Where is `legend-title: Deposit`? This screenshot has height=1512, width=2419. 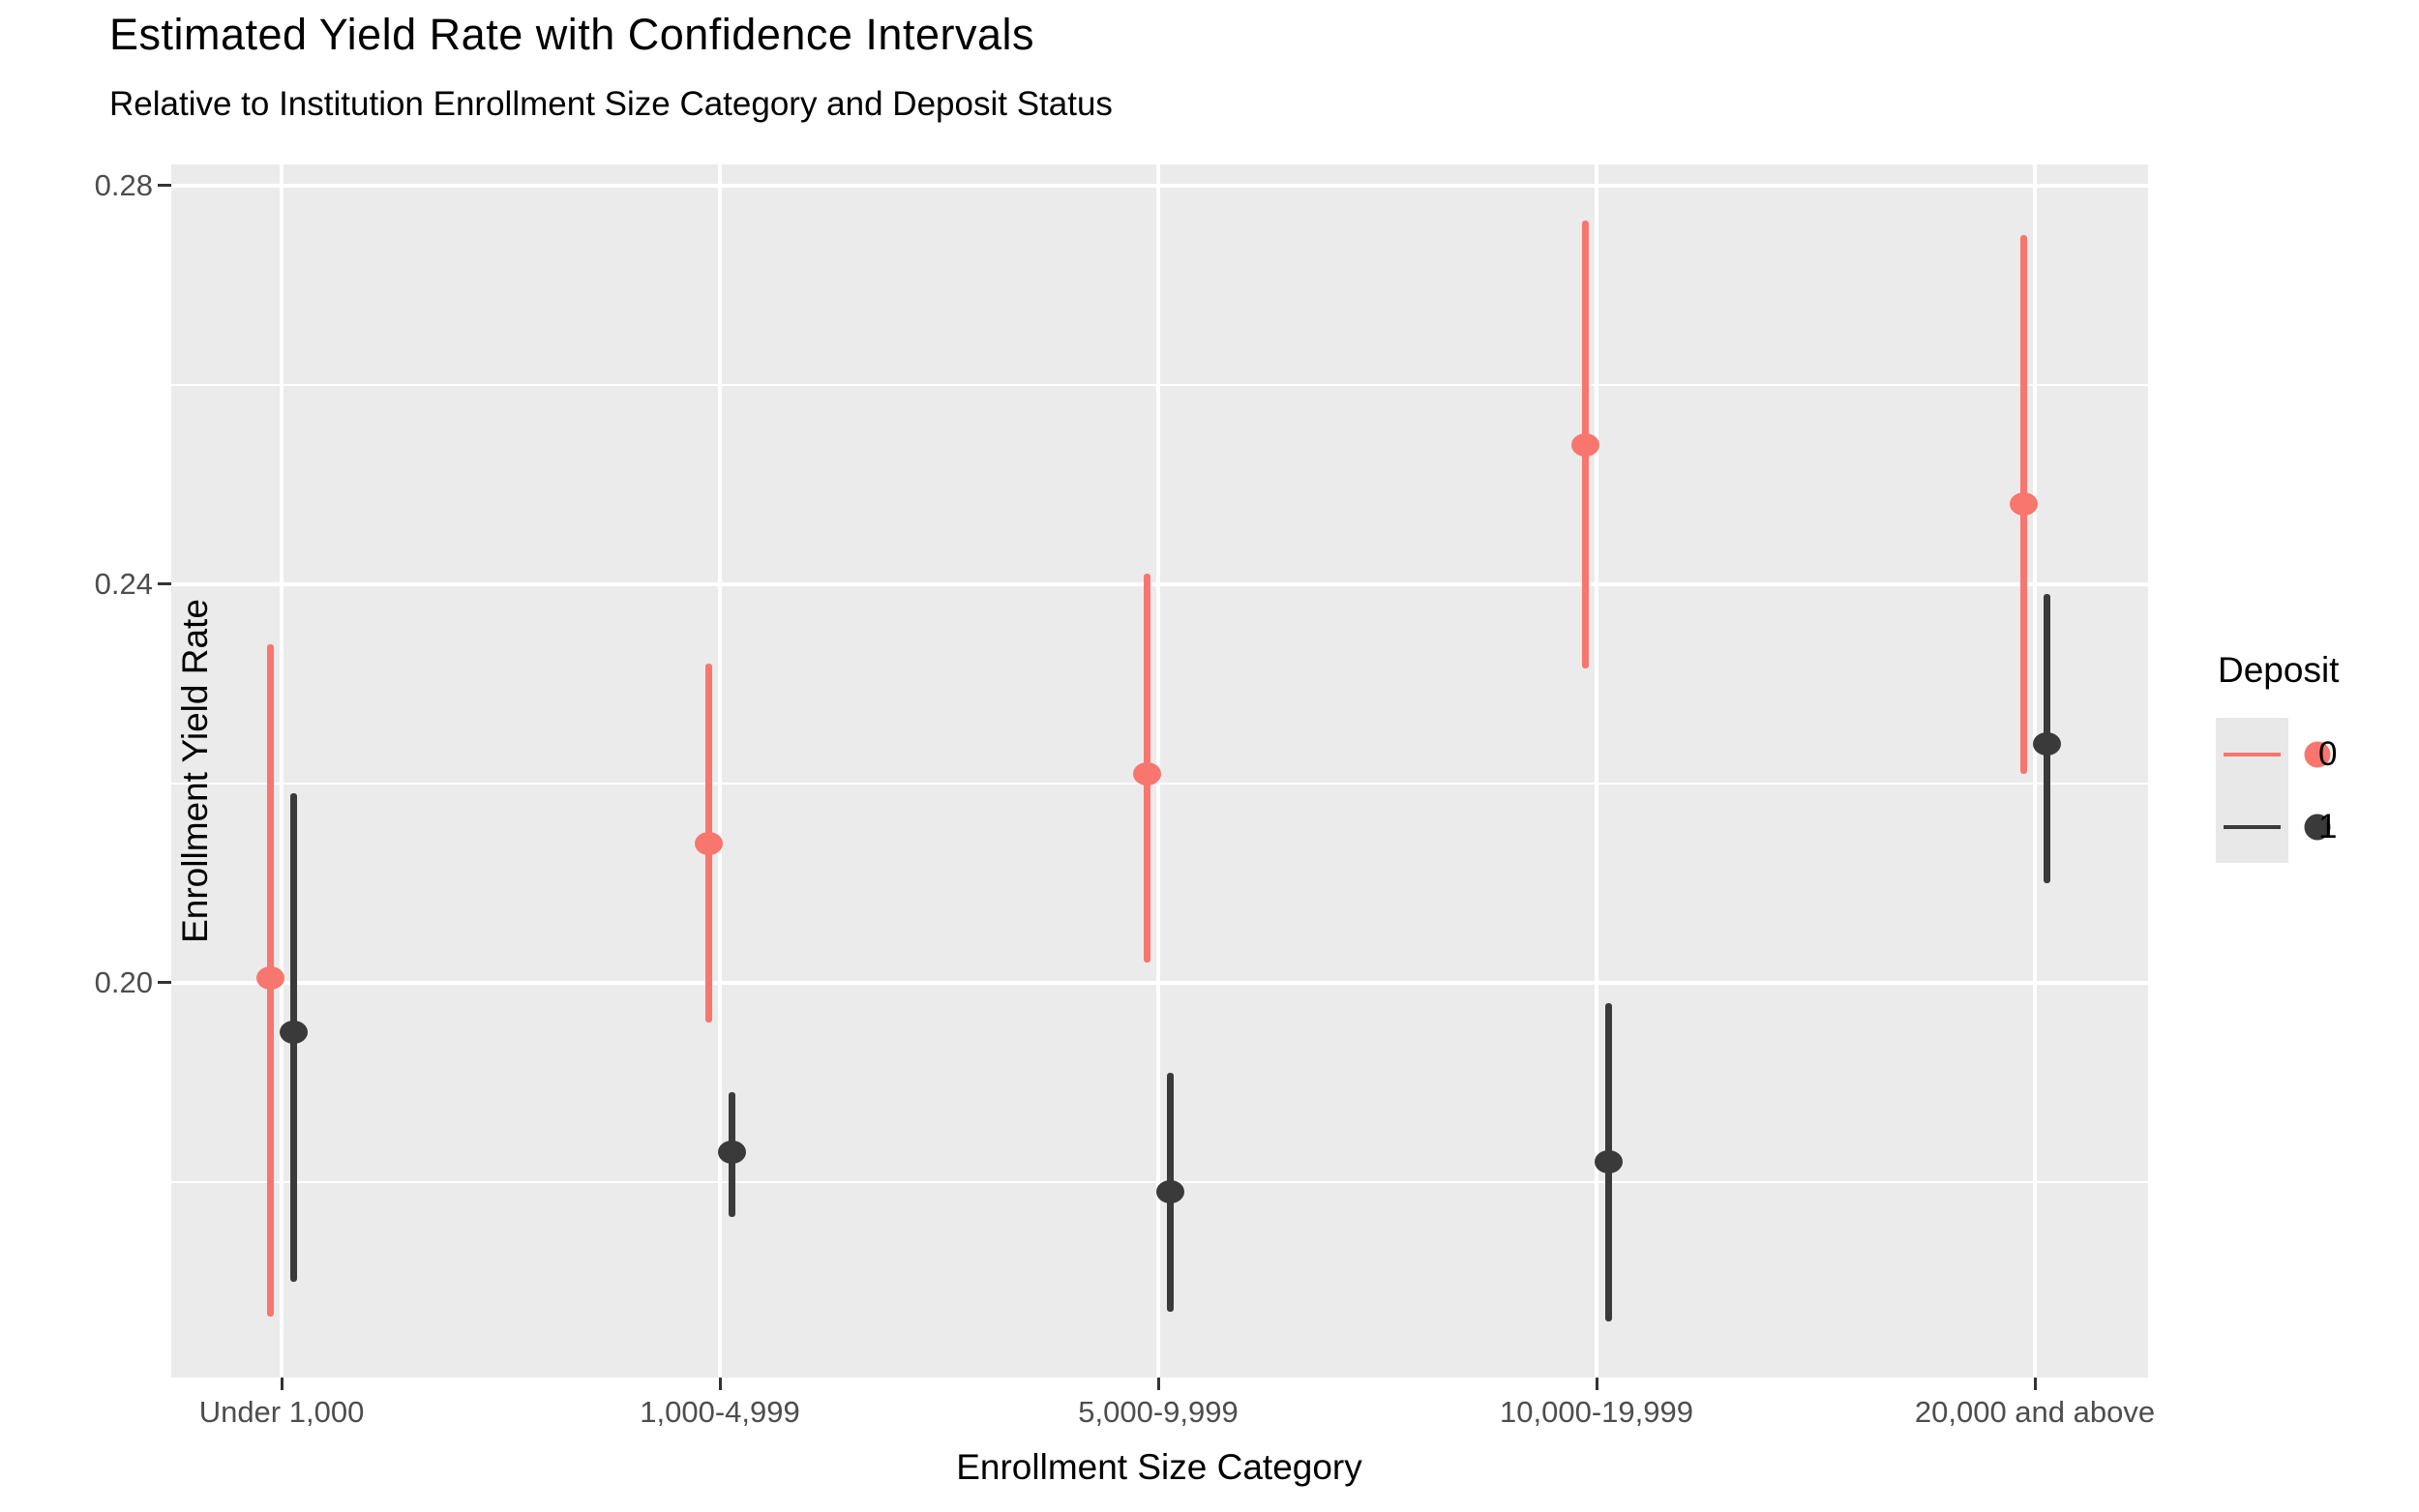 legend-title: Deposit is located at coordinates (2279, 670).